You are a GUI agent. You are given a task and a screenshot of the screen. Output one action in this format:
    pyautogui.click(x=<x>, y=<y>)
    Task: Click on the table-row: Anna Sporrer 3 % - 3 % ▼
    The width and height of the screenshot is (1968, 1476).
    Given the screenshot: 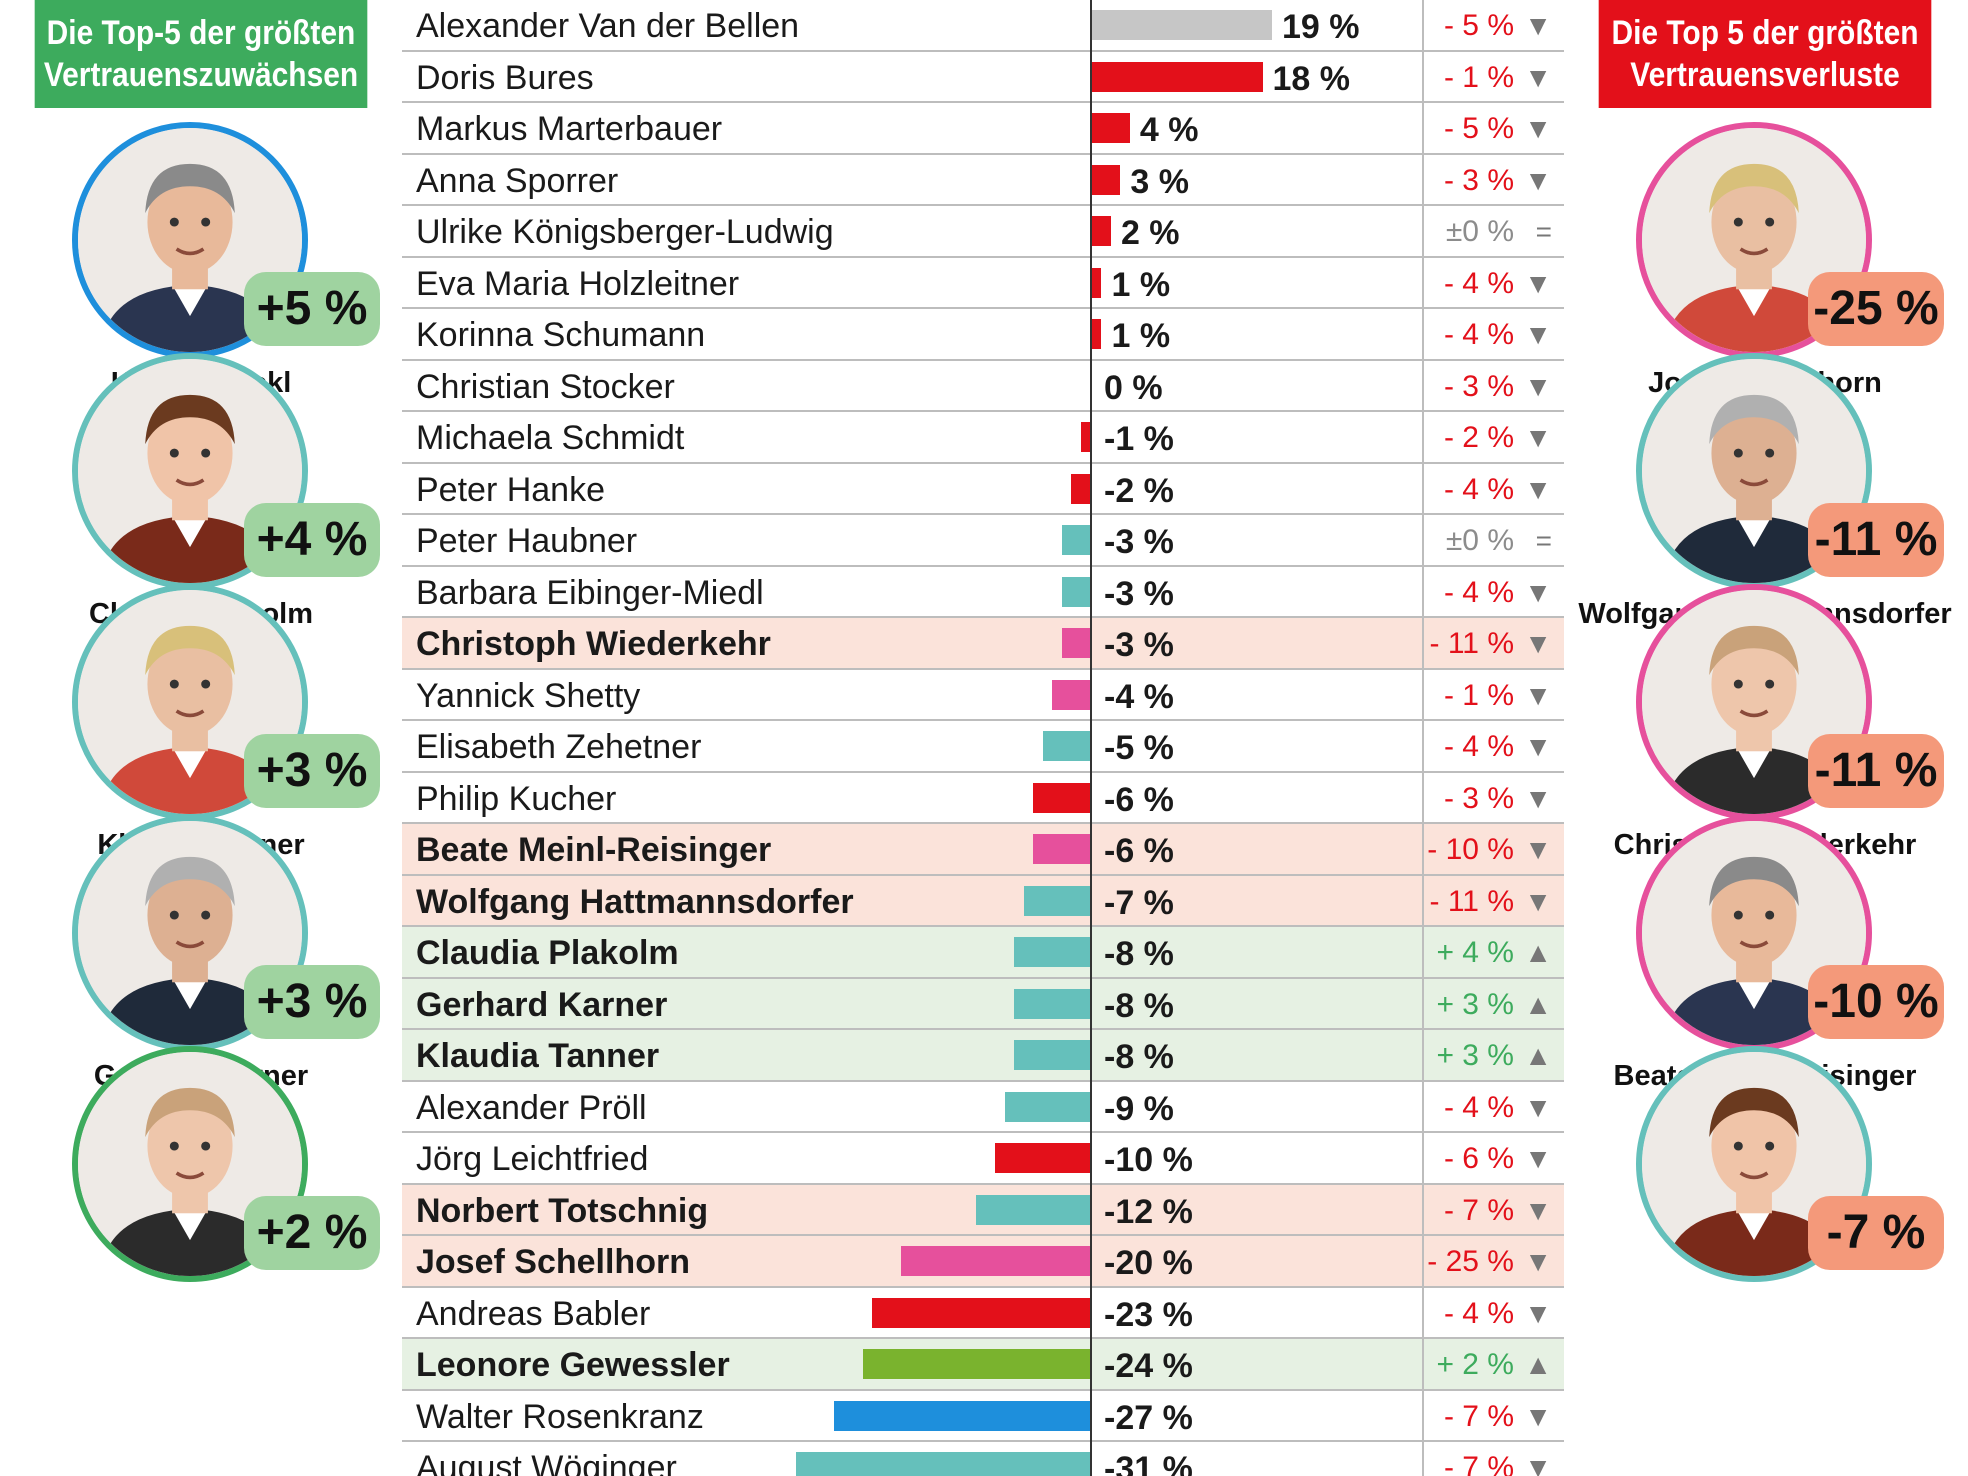 What is the action you would take?
    pyautogui.click(x=983, y=180)
    